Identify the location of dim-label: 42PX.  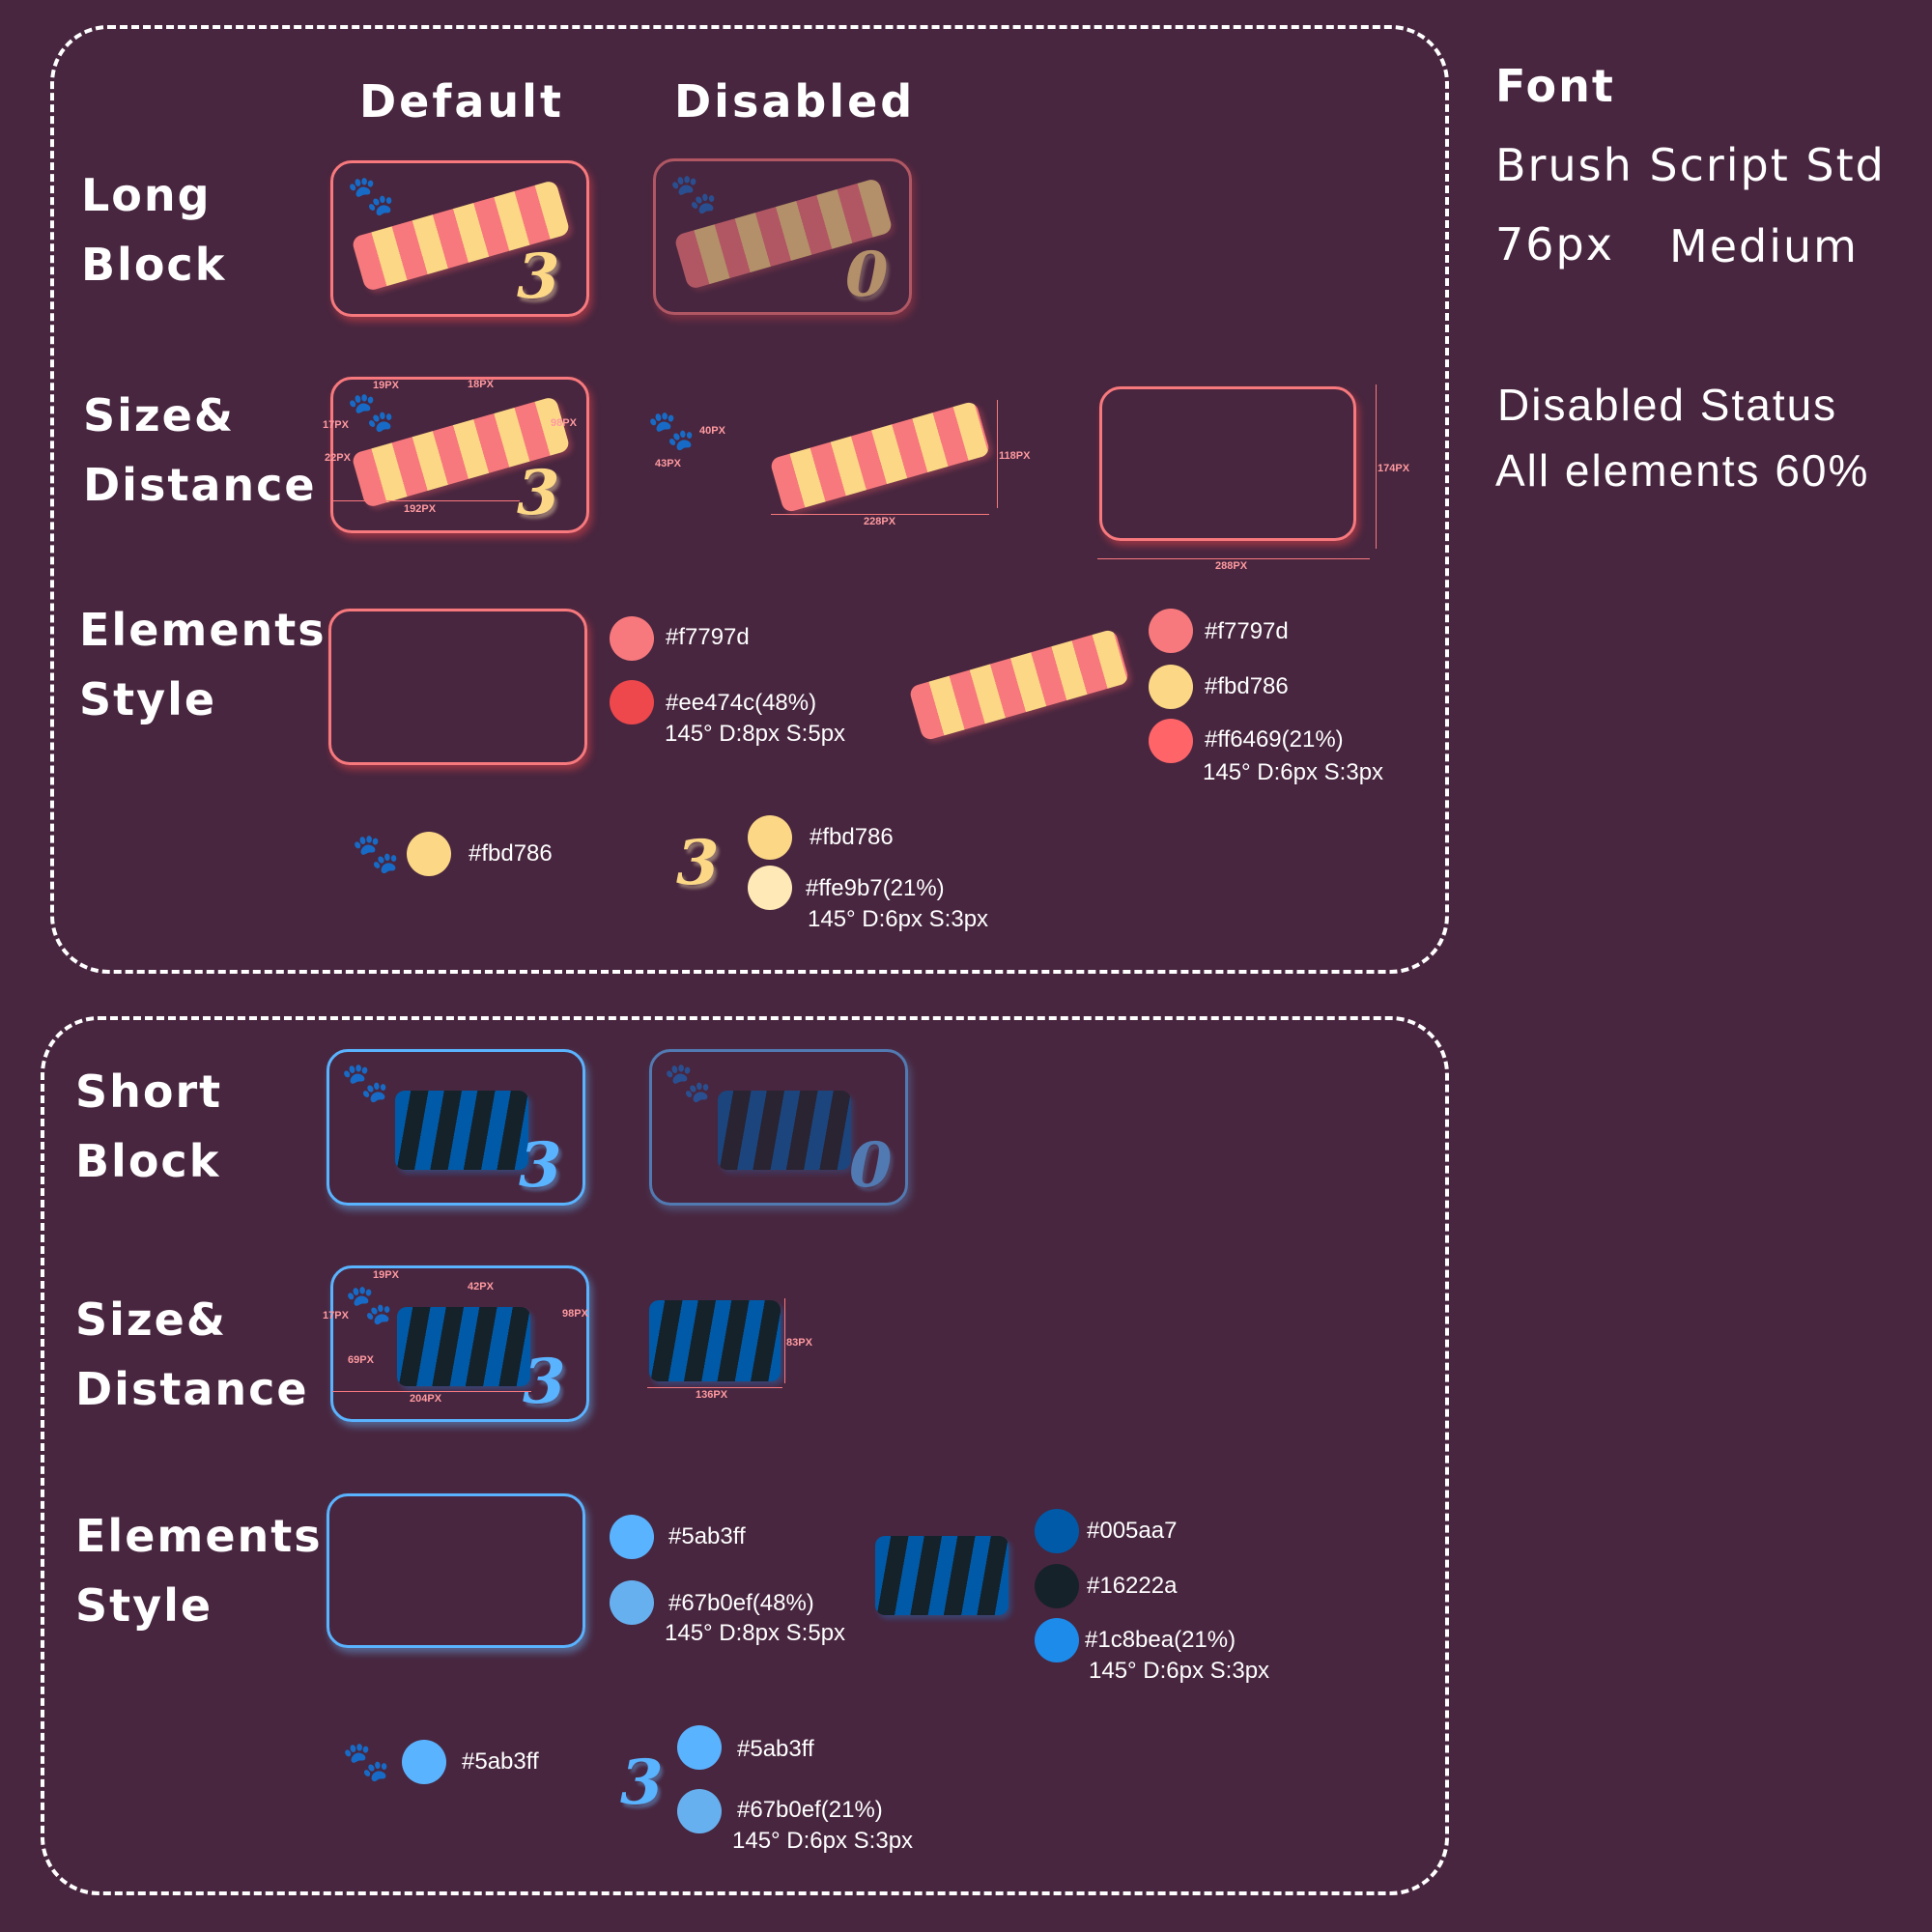
(481, 1287).